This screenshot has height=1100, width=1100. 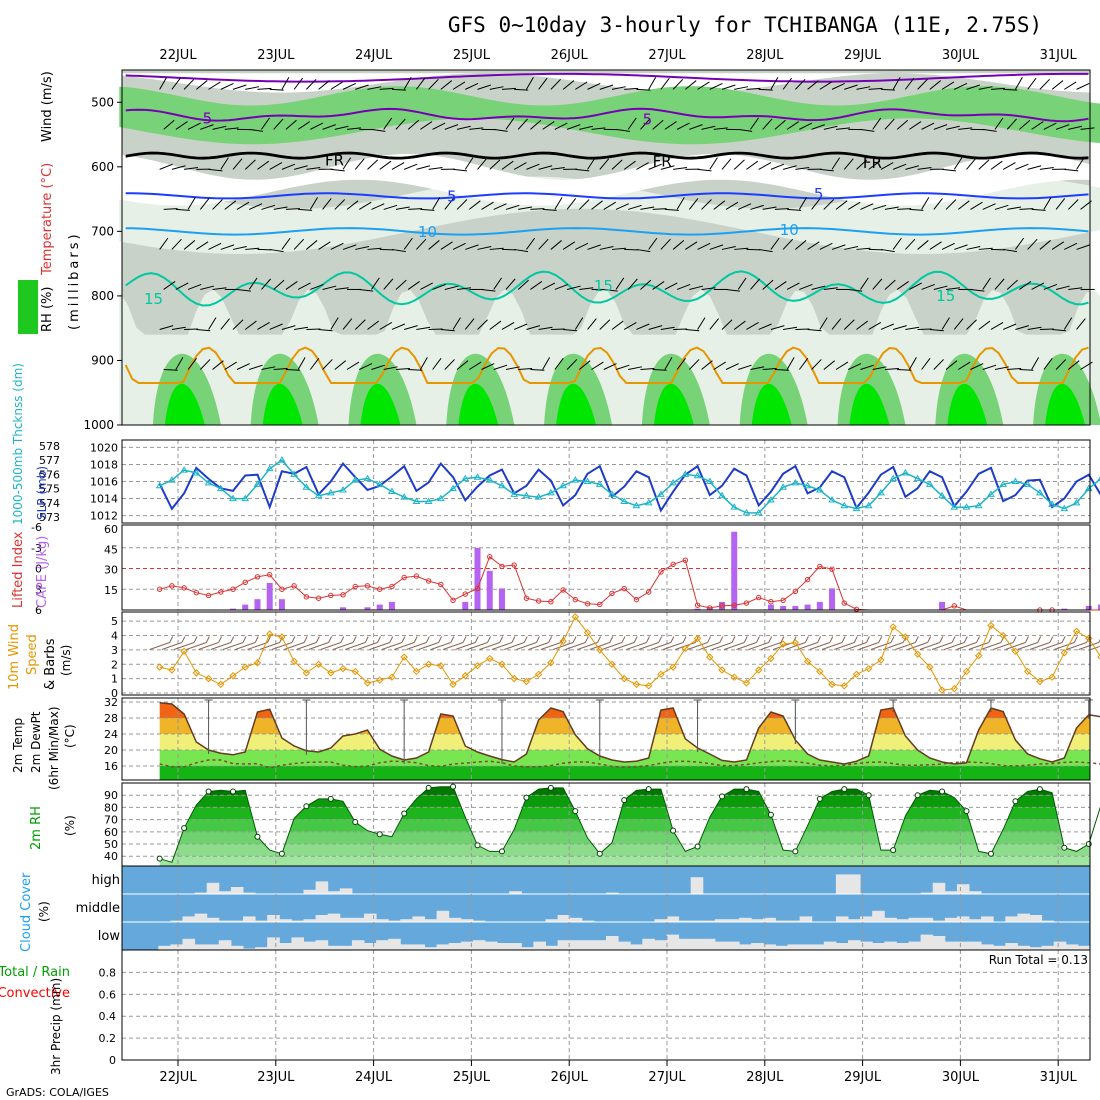 I want to click on slp-tick-label: 1018, so click(x=104, y=464).